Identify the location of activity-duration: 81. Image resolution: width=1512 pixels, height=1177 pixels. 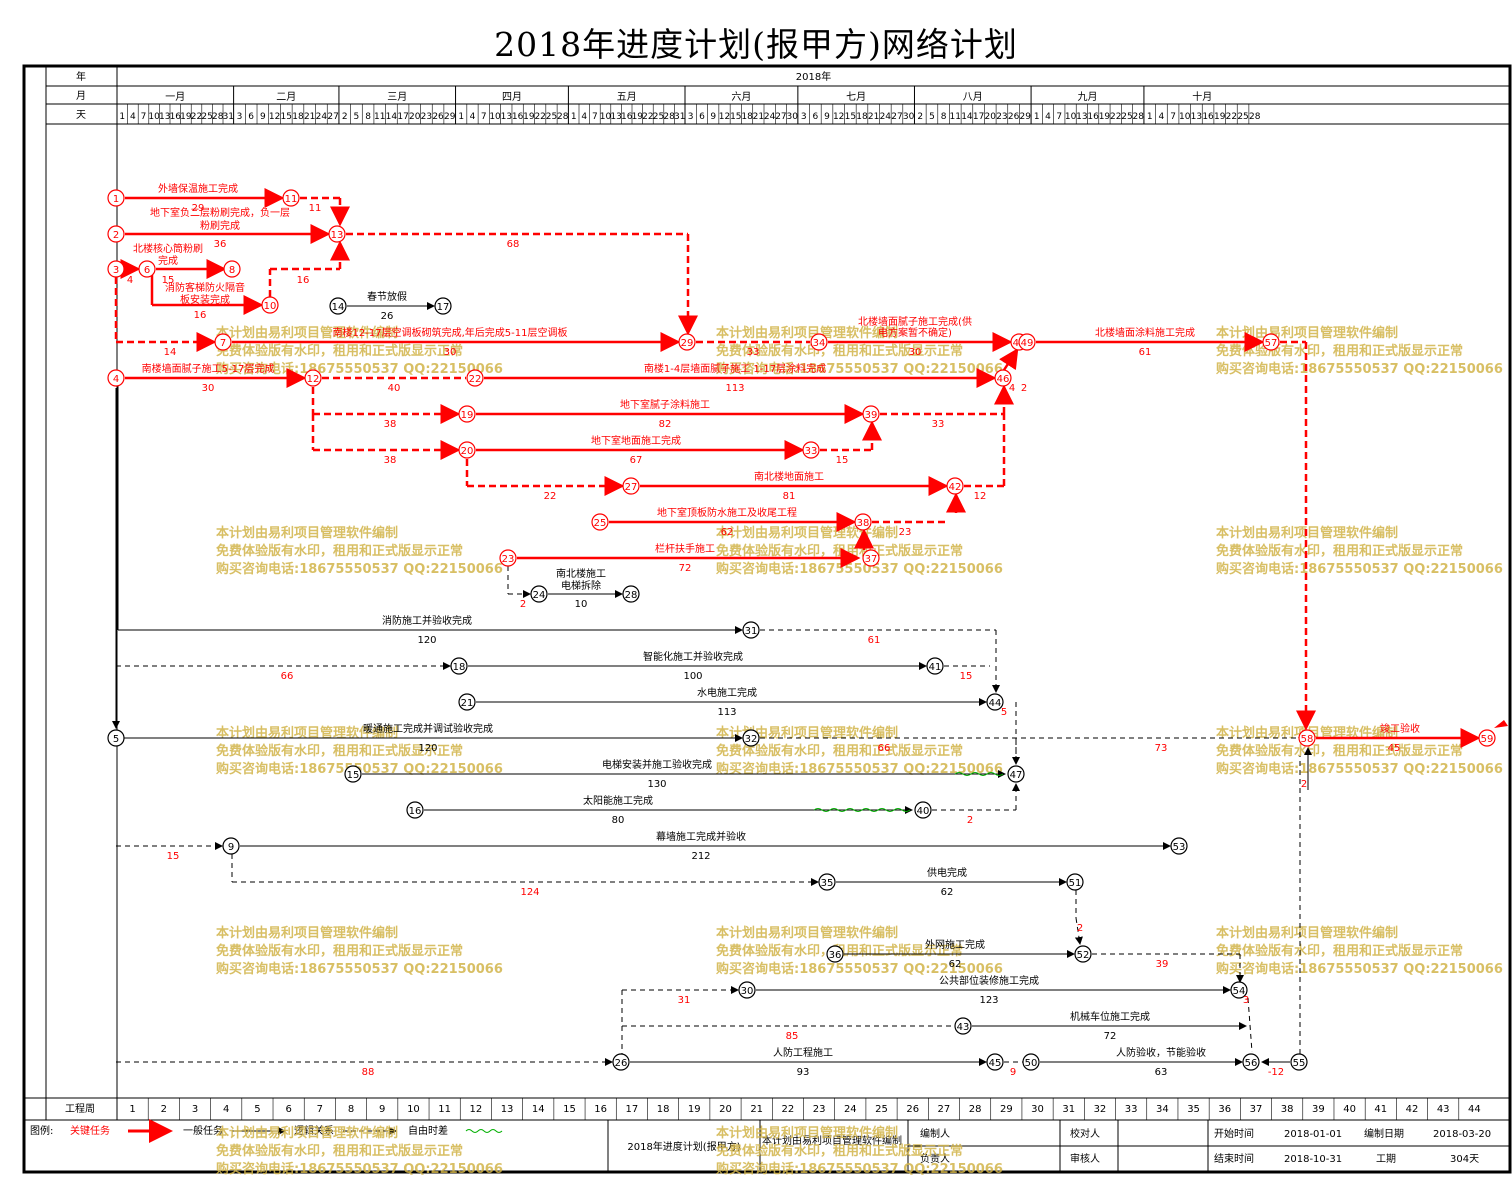
(789, 496).